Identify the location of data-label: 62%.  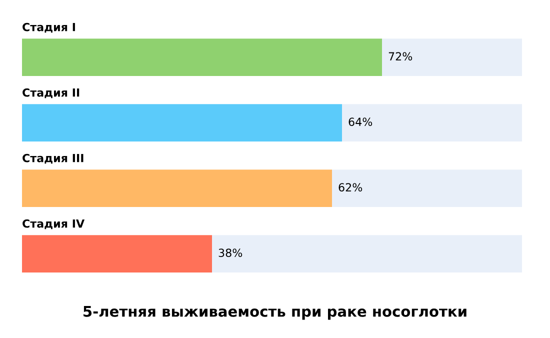
(350, 187).